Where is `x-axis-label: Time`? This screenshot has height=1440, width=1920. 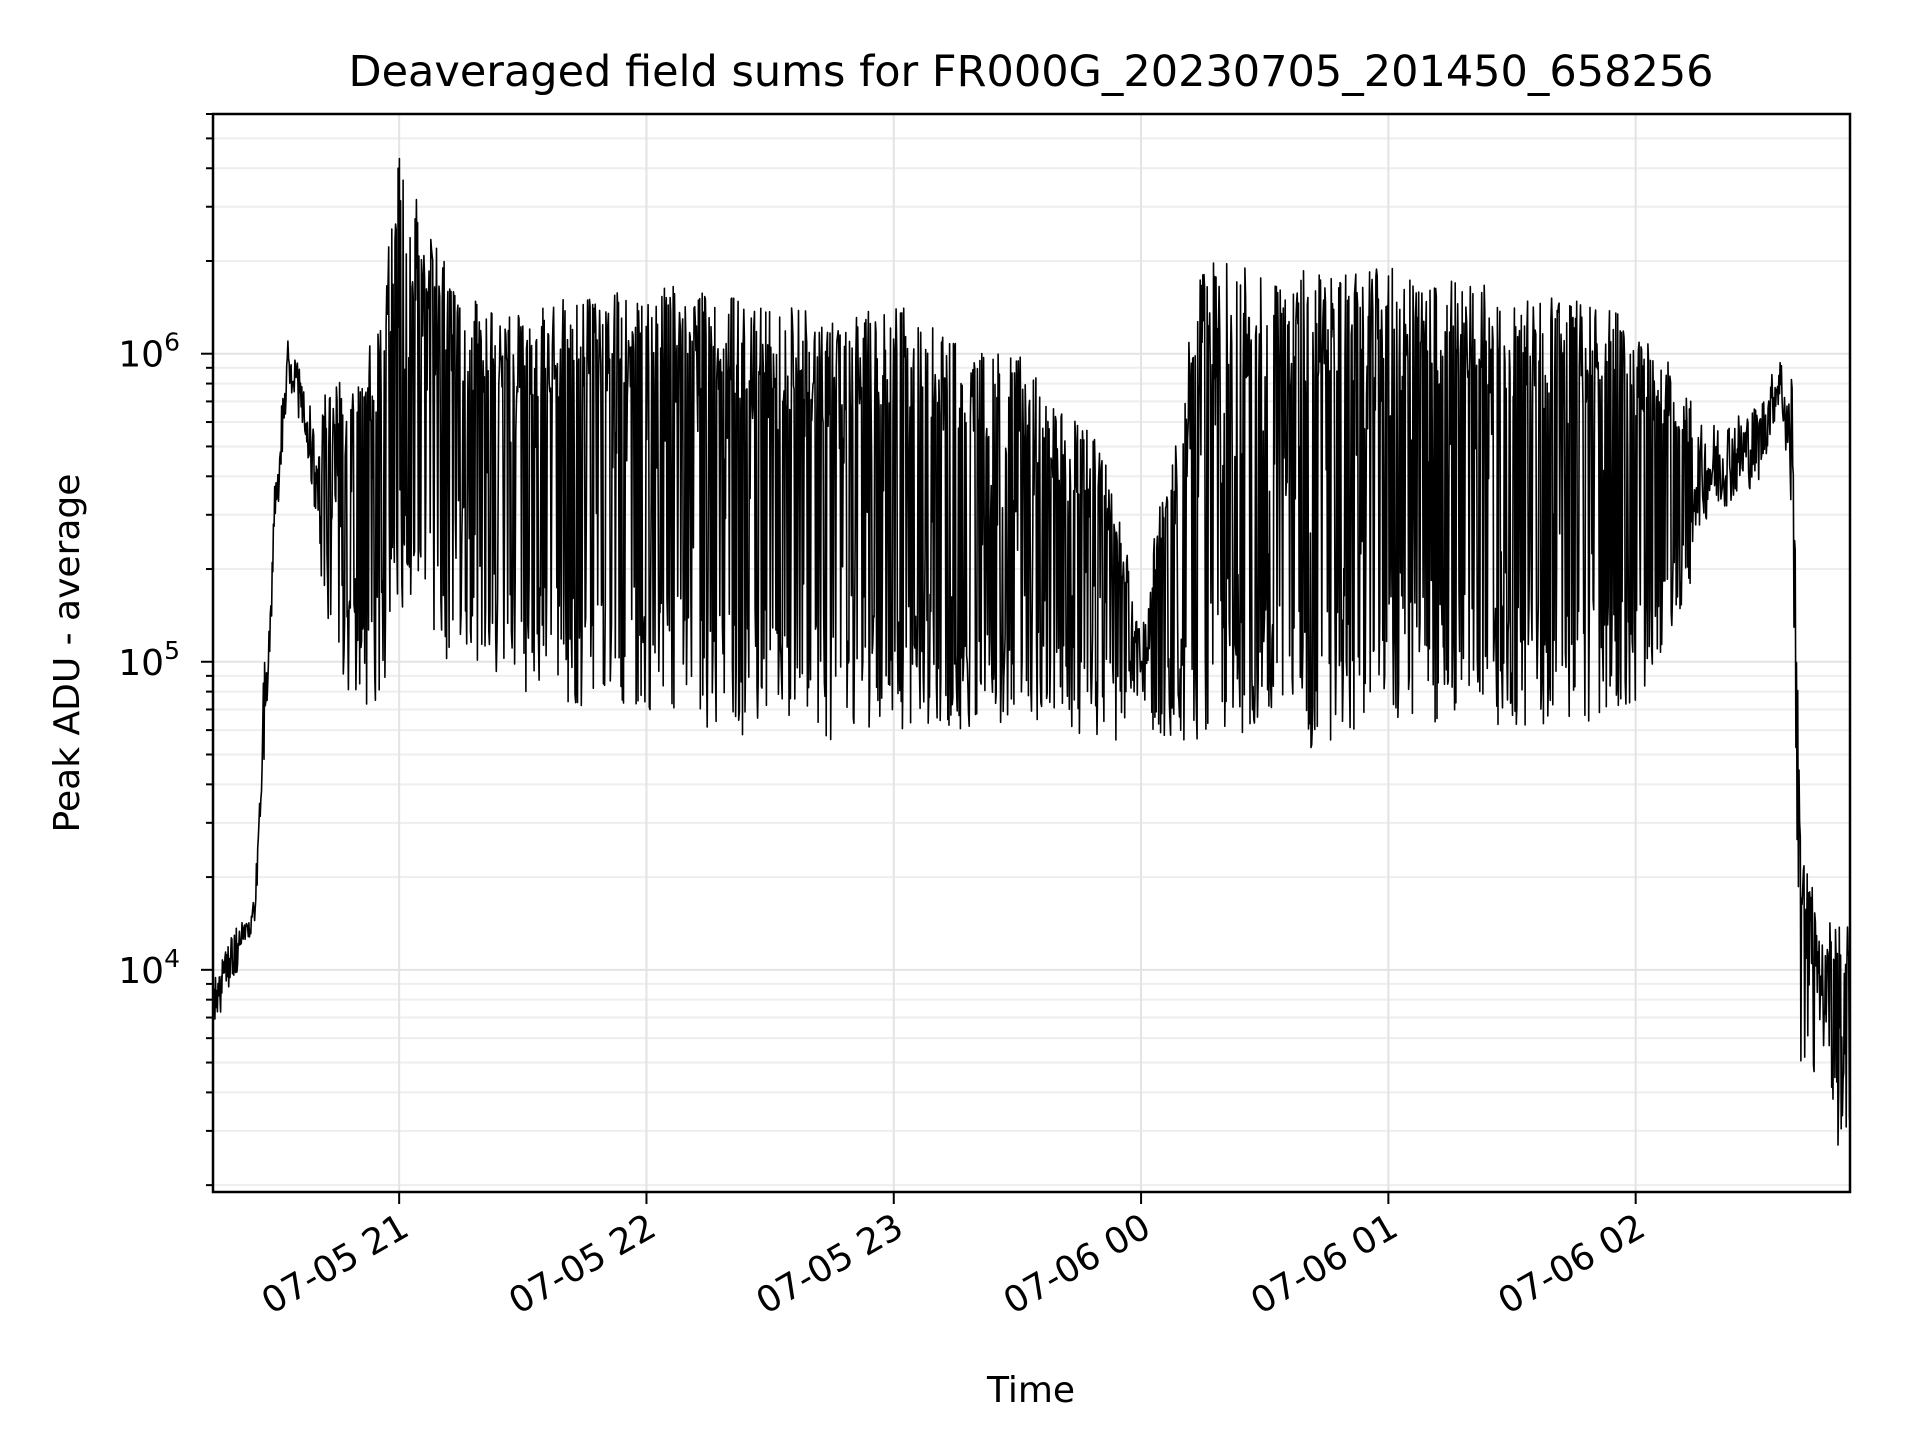
x-axis-label: Time is located at coordinates (1030, 1390).